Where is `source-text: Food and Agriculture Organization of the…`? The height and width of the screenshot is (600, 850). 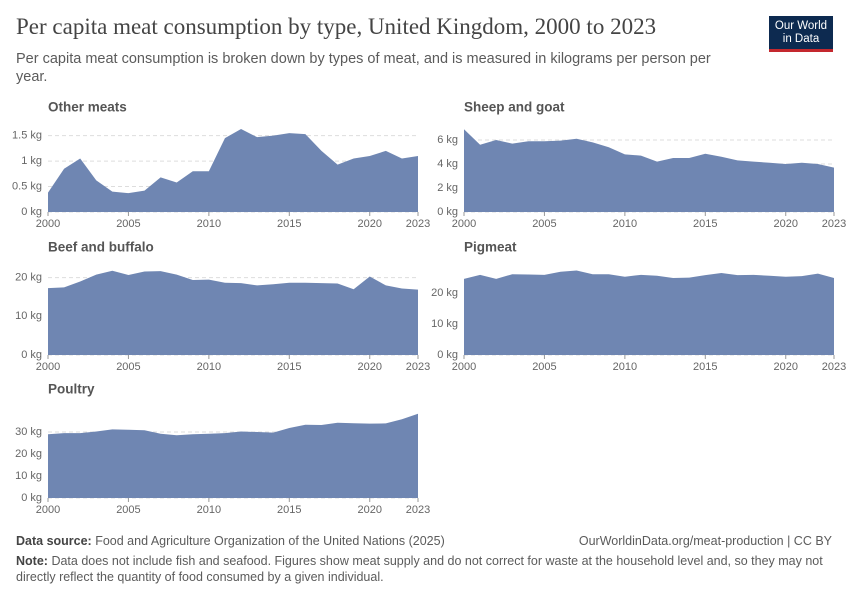 source-text: Food and Agriculture Organization of the… is located at coordinates (270, 541).